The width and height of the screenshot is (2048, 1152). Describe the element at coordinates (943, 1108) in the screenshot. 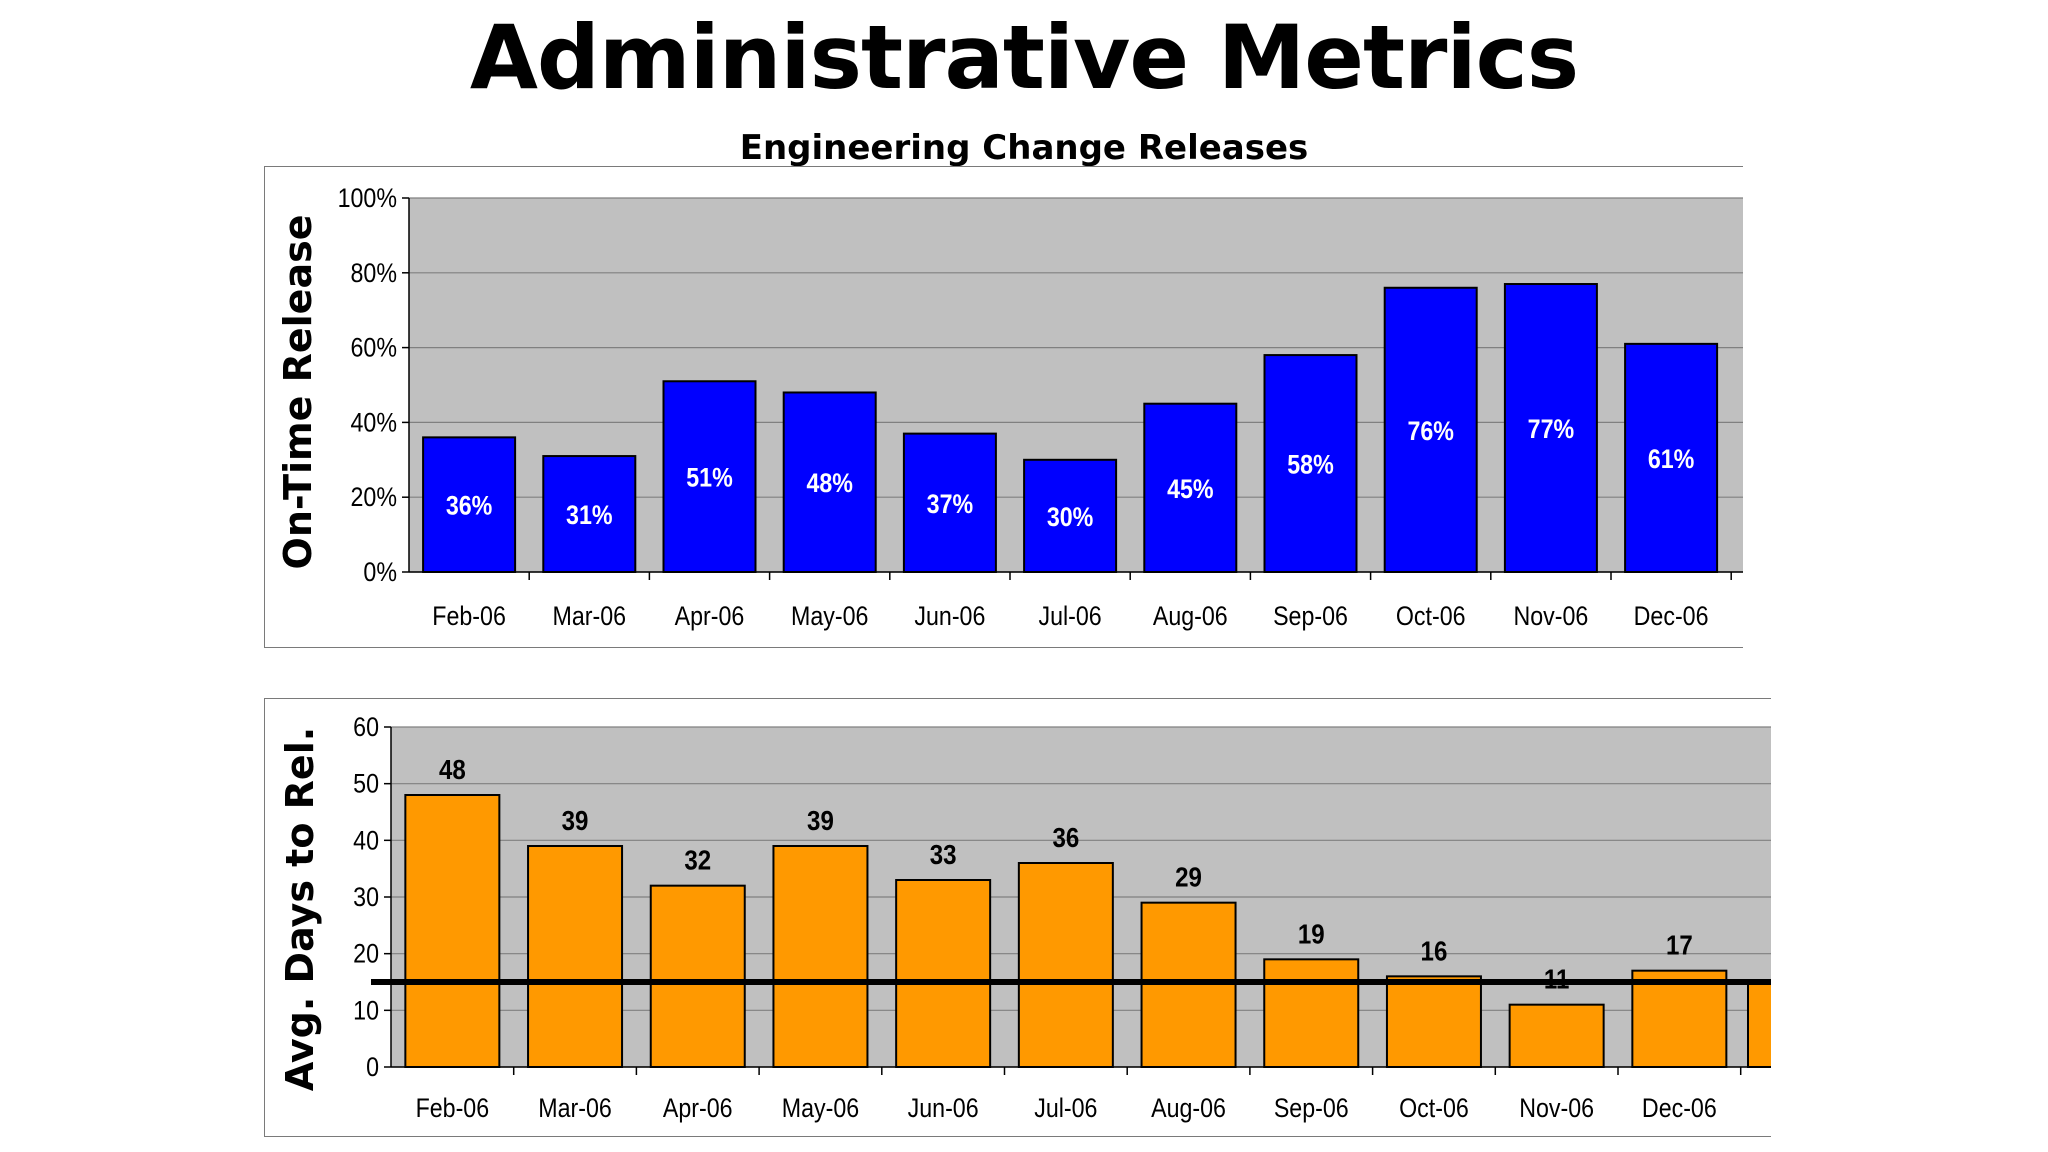

I see `days-category-label: Jun-06` at that location.